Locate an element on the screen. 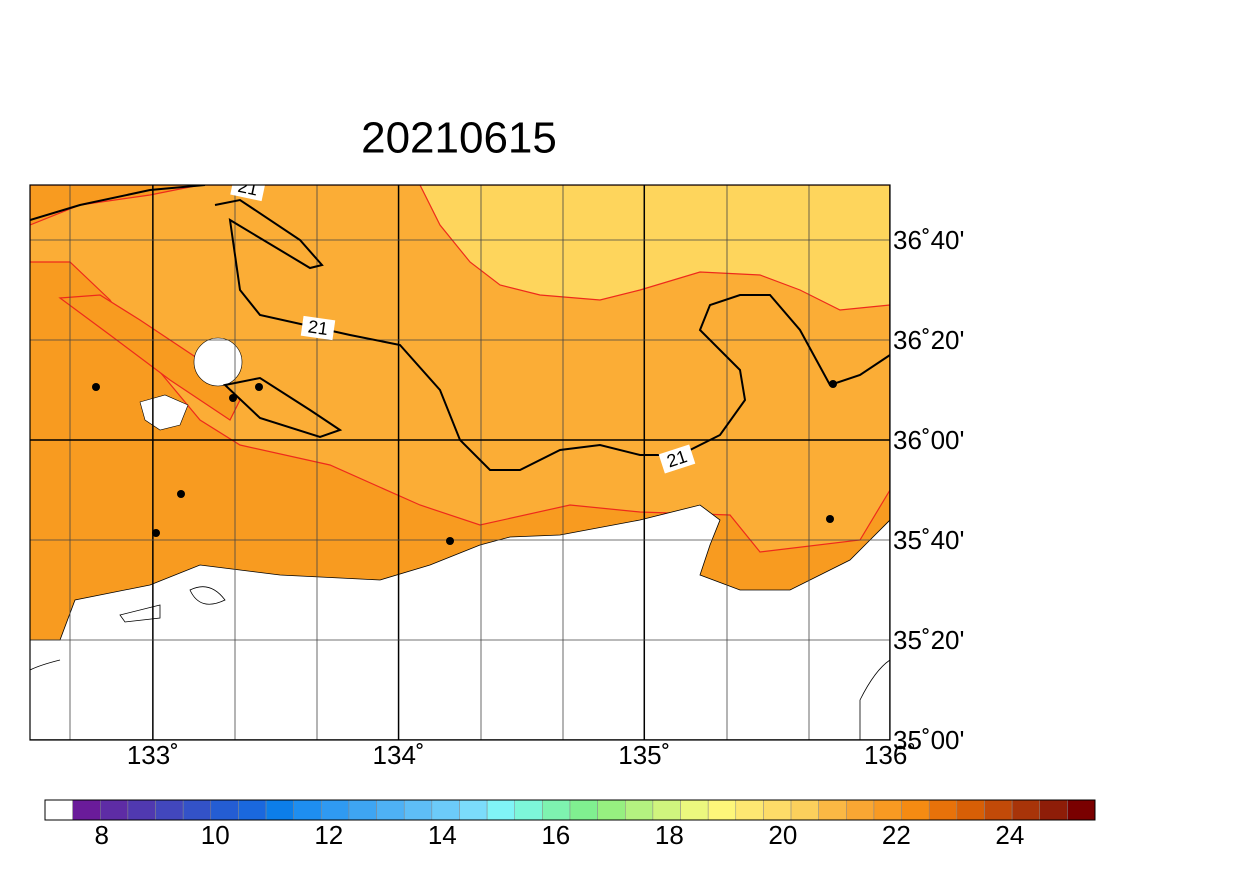 The image size is (1237, 880). colorbar-tick-label: 8 is located at coordinates (102, 835).